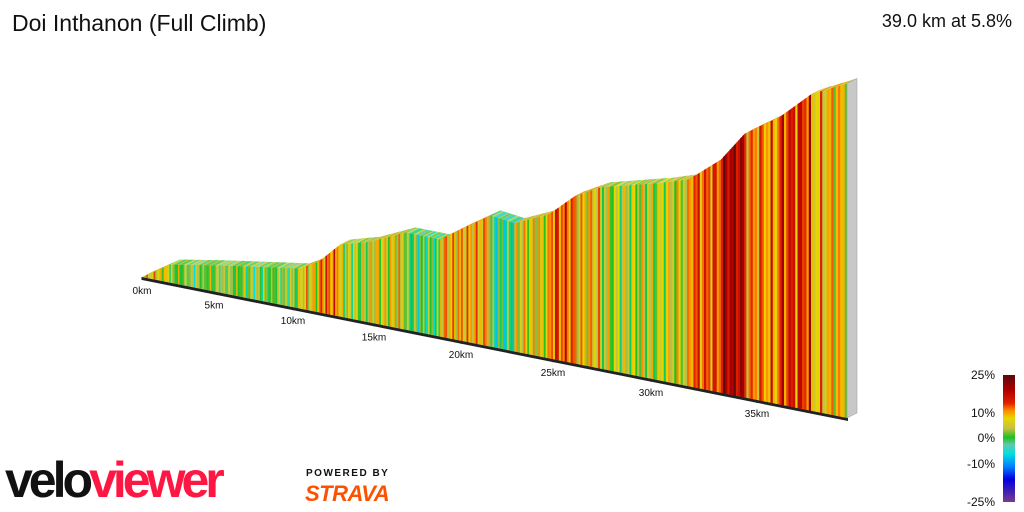 This screenshot has height=512, width=1024. What do you see at coordinates (980, 464) in the screenshot?
I see `legend-label-minus10: -10%` at bounding box center [980, 464].